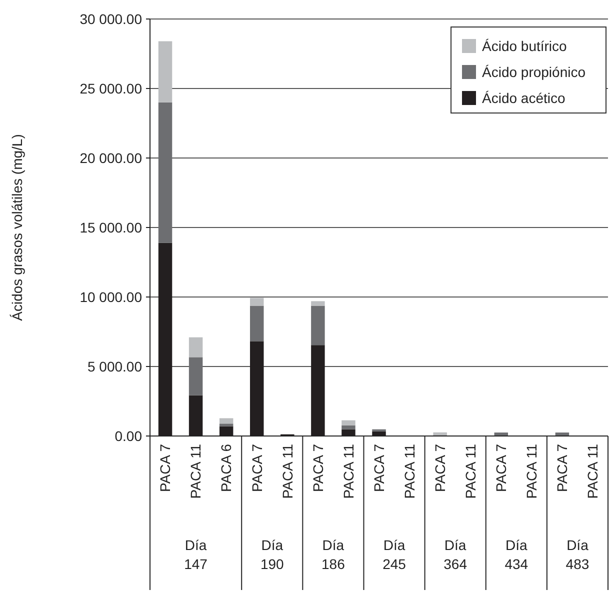 This screenshot has width=612, height=594. Describe the element at coordinates (111, 296) in the screenshot. I see `y-tick-label: 10 000.00` at that location.